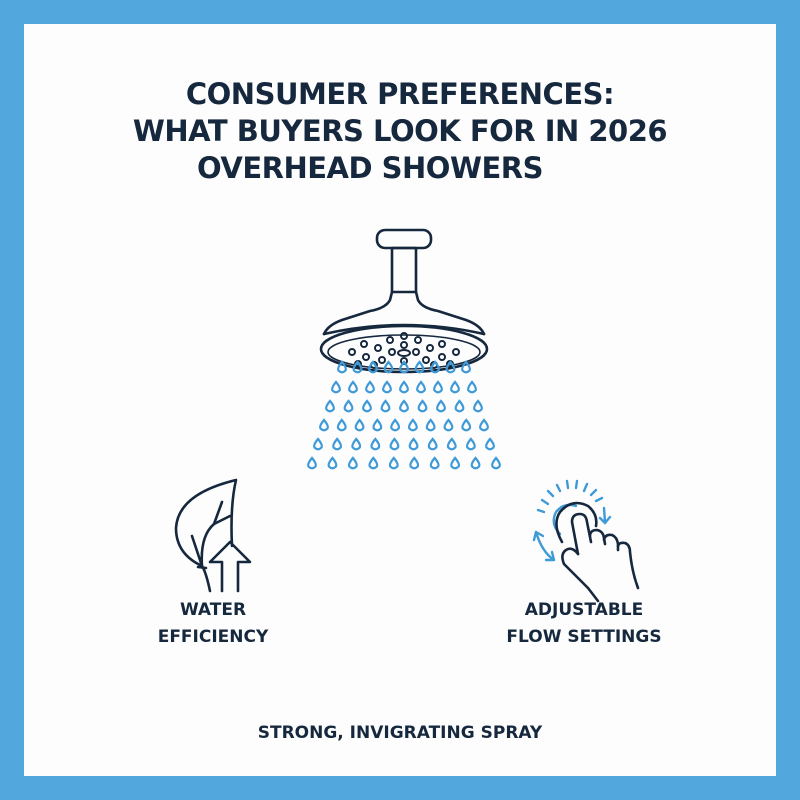  I want to click on hand-tap-adjust-icon, so click(586, 541).